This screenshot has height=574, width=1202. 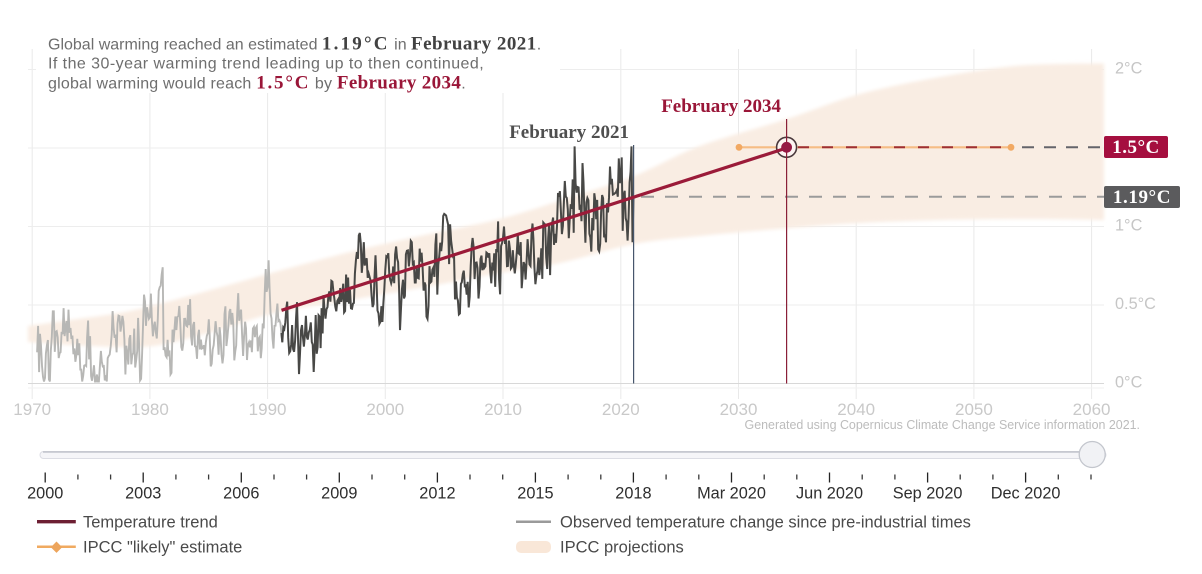 What do you see at coordinates (503, 409) in the screenshot?
I see `svg-text: 2010` at bounding box center [503, 409].